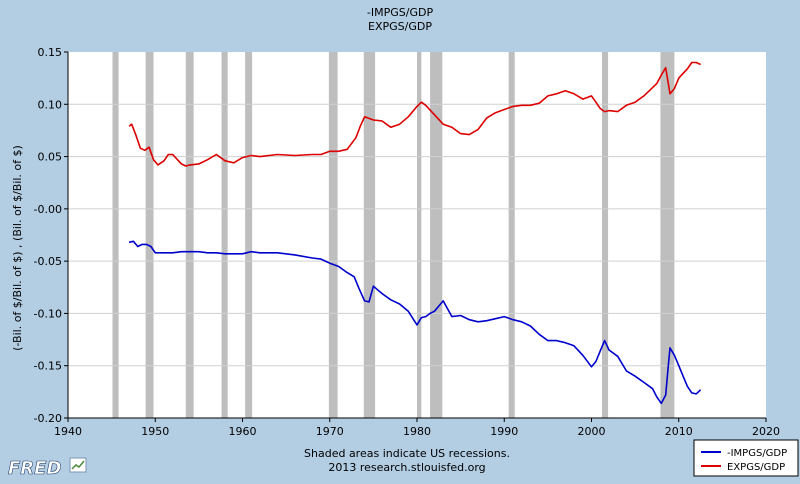  Describe the element at coordinates (504, 431) in the screenshot. I see `x-tick-label: 1990` at that location.